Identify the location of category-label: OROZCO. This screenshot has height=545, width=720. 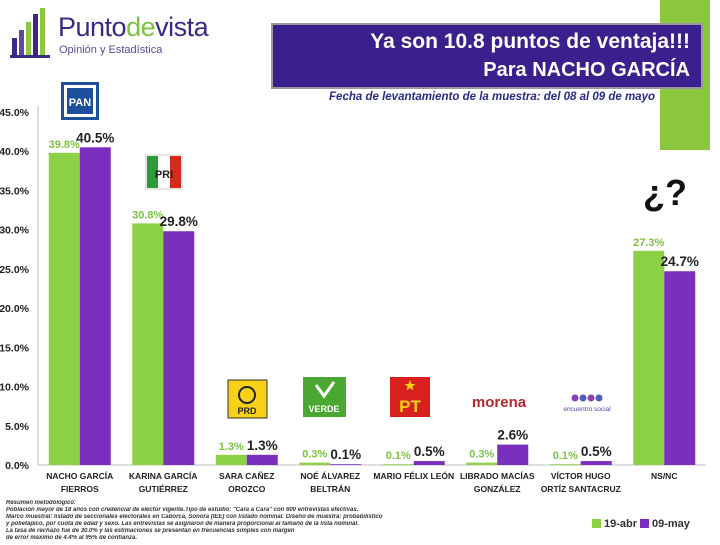
(247, 489).